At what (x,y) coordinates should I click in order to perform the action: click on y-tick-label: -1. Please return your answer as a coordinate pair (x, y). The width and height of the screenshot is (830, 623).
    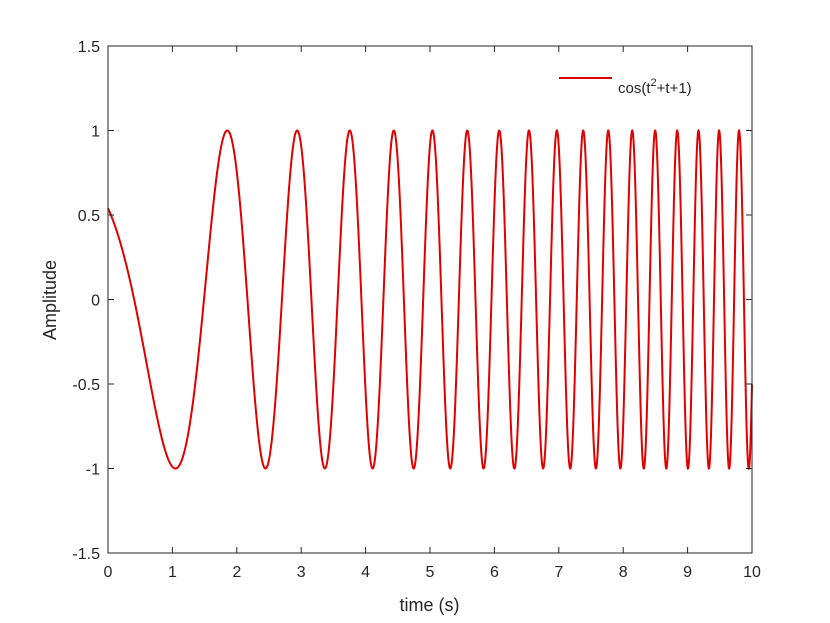
    Looking at the image, I should click on (93, 470).